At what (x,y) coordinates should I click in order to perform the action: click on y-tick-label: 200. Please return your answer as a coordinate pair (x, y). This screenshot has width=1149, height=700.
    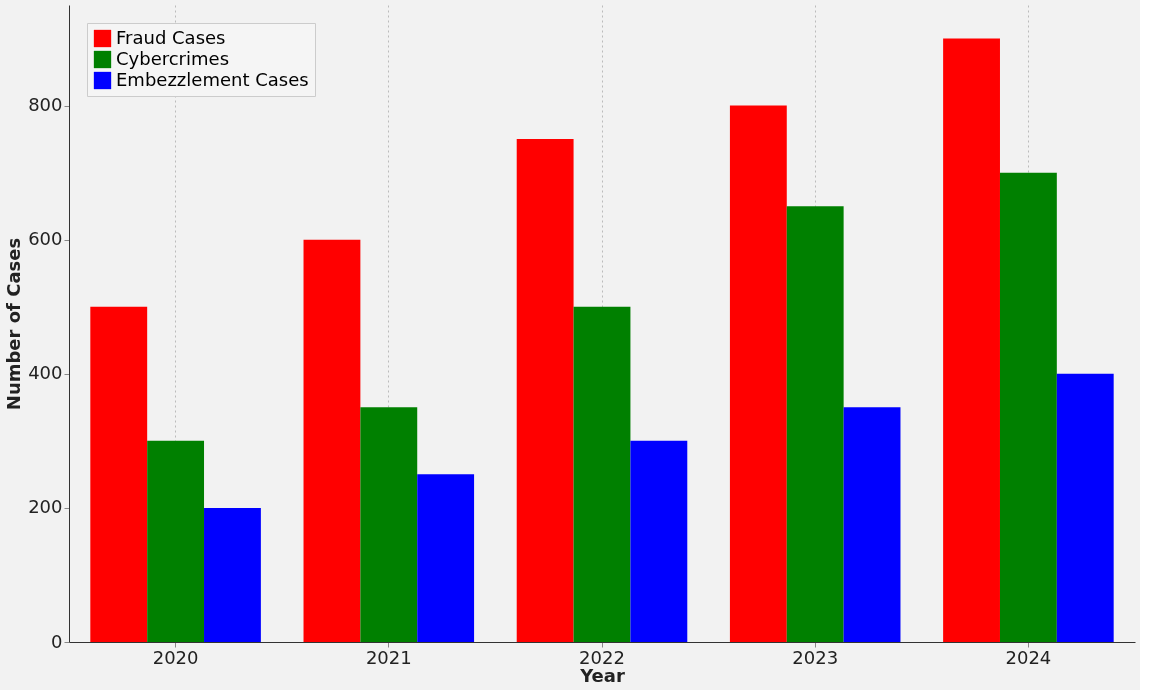
    Looking at the image, I should click on (45, 507).